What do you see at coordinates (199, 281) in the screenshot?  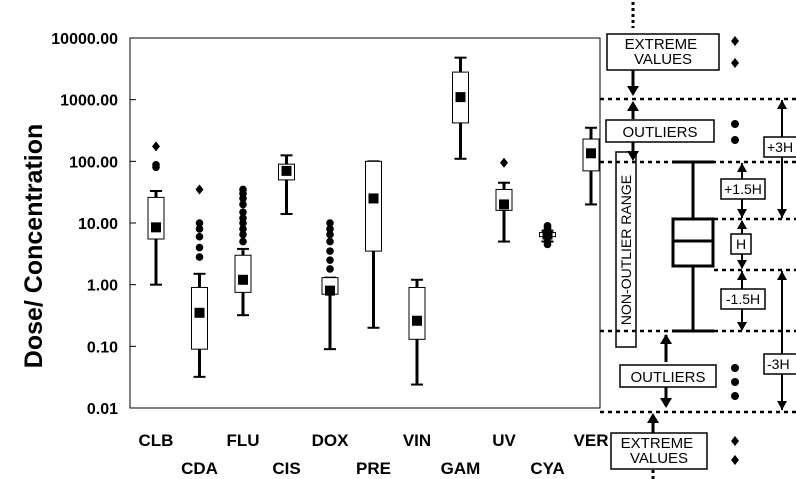 I see `box-cda` at bounding box center [199, 281].